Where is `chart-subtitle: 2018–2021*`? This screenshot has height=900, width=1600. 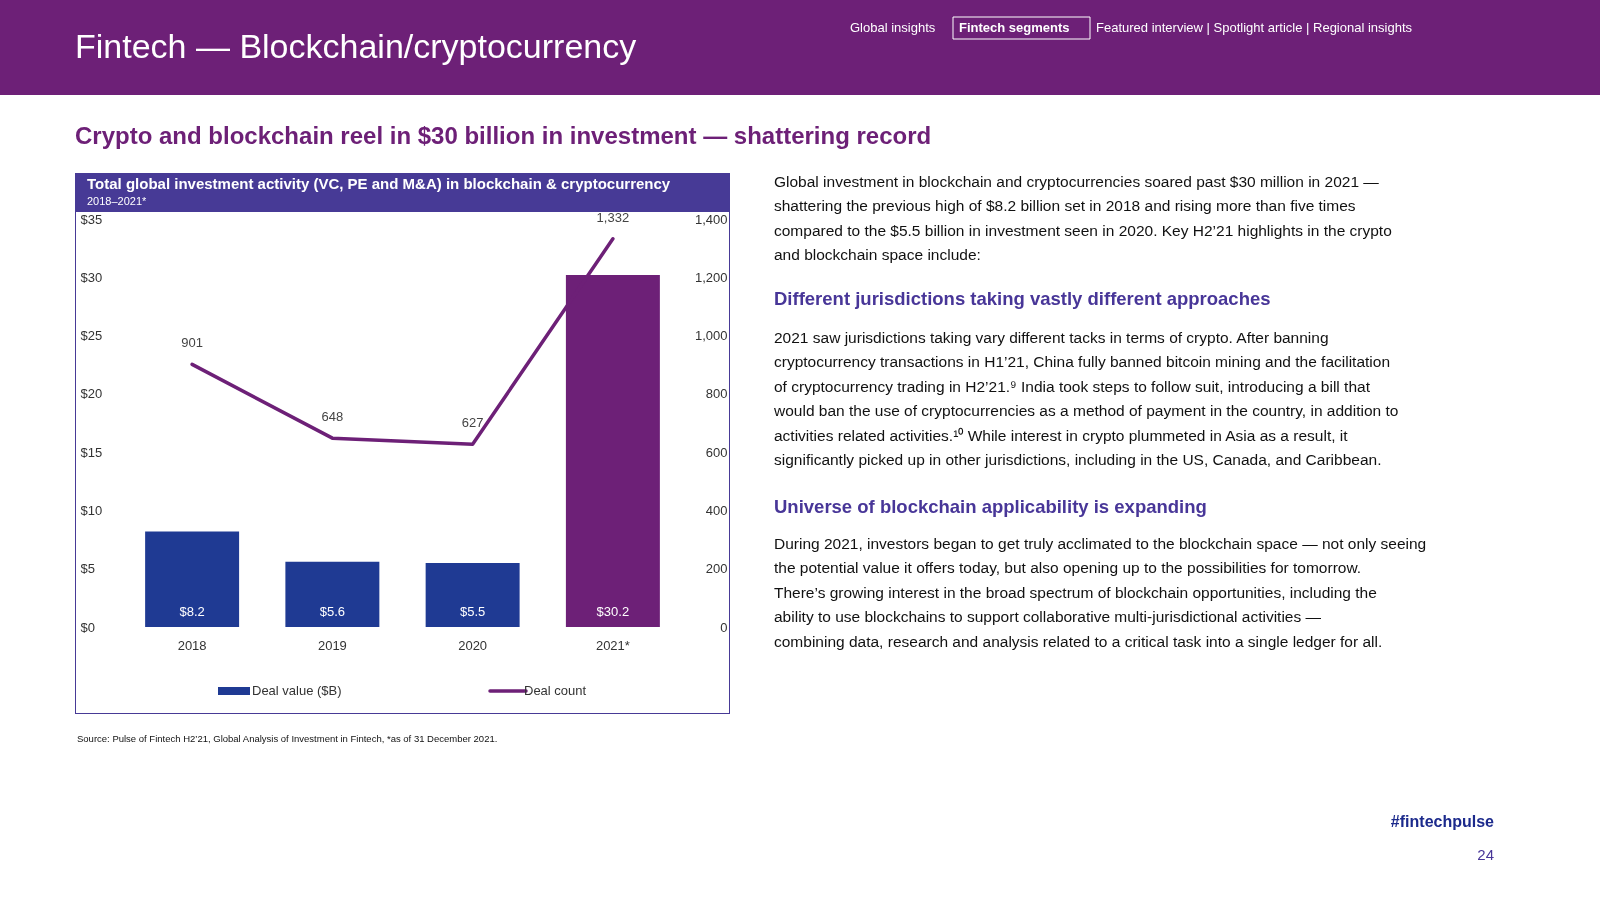 chart-subtitle: 2018–2021* is located at coordinates (117, 201).